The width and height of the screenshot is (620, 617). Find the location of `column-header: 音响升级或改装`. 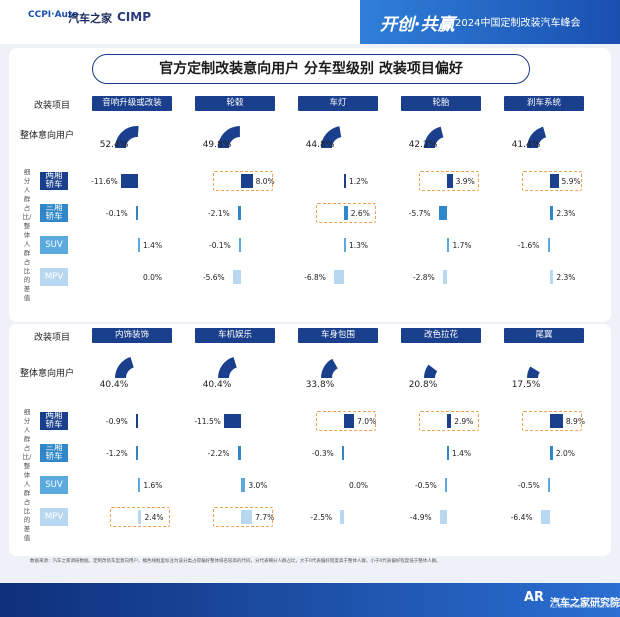

column-header: 音响升级或改装 is located at coordinates (132, 103).